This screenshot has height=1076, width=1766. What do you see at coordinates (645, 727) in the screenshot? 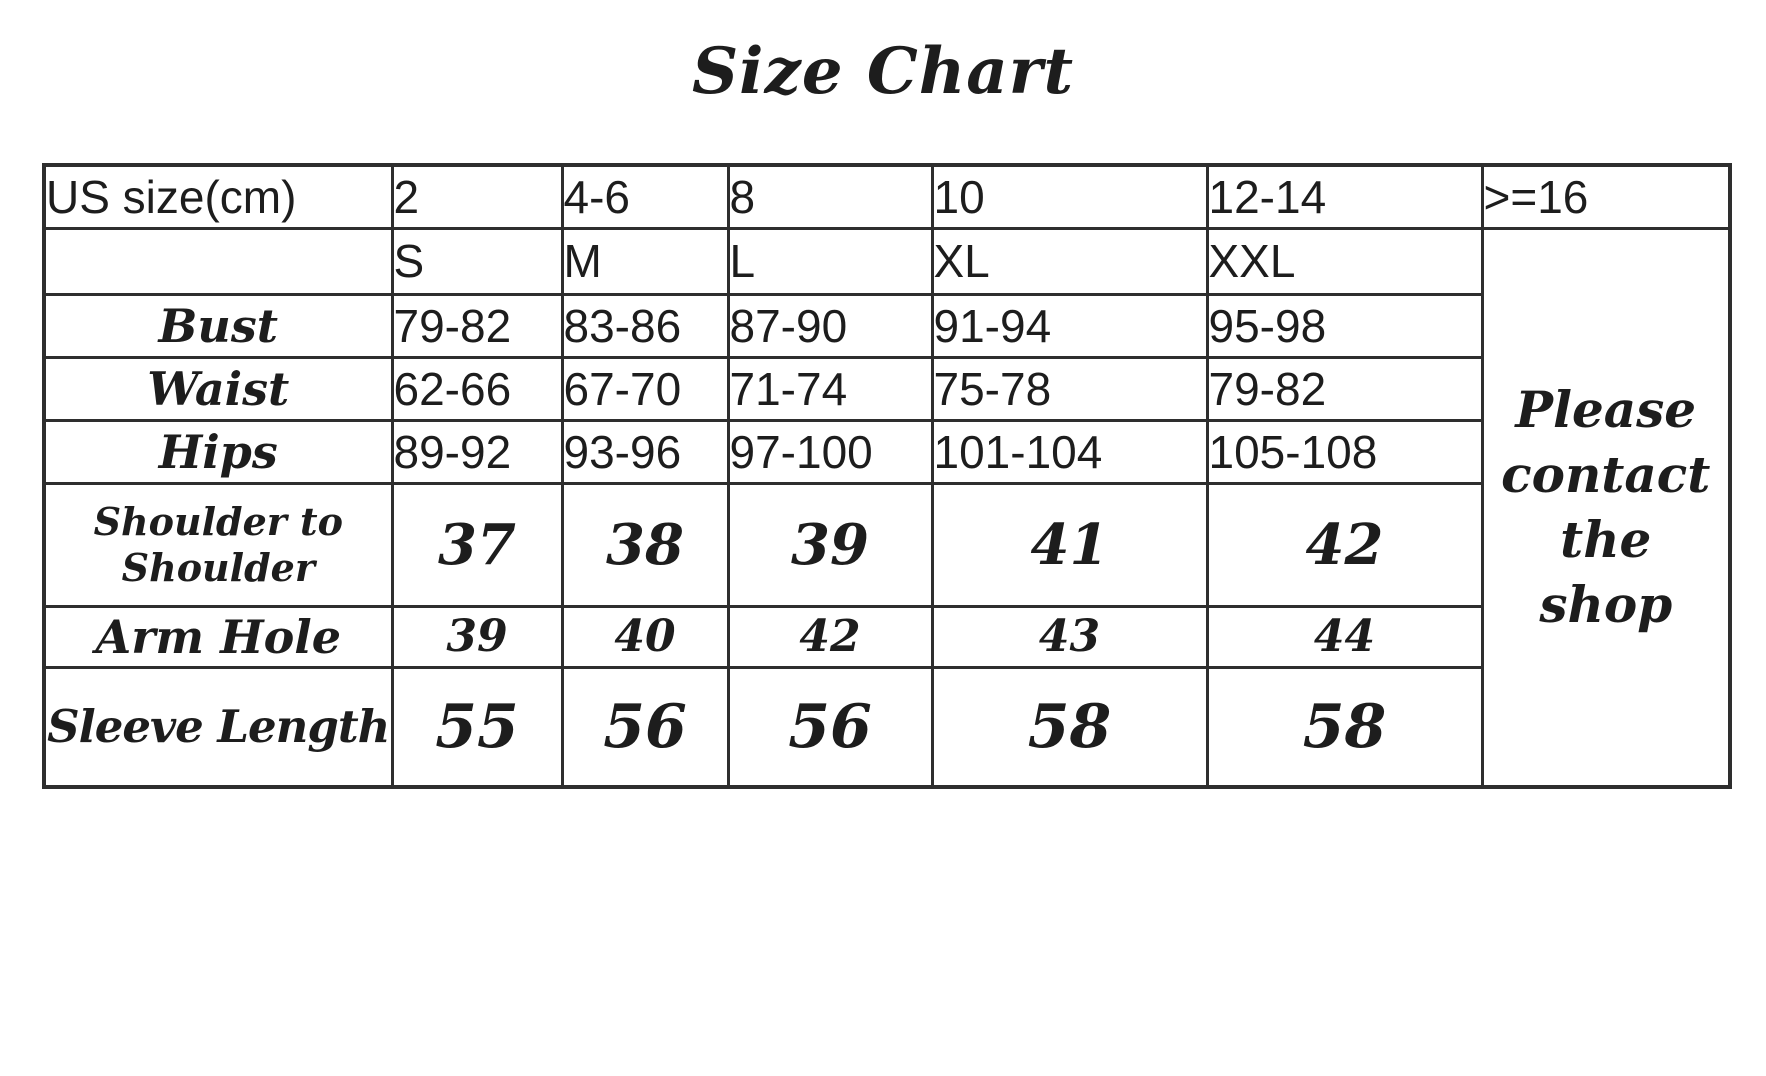
I see `sleeve-value-m: 56` at bounding box center [645, 727].